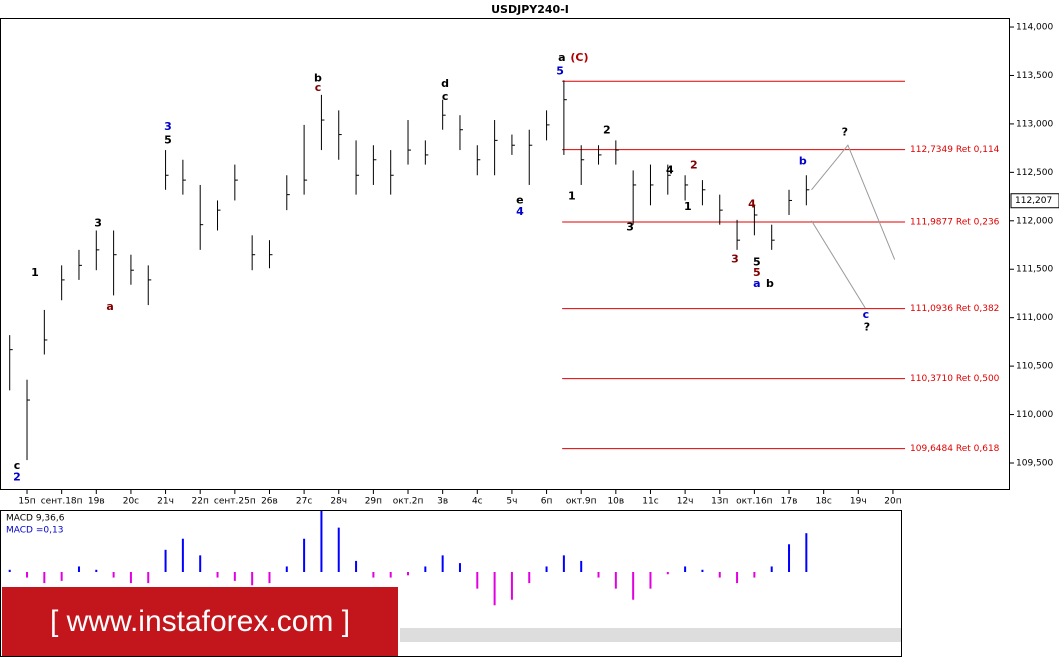  I want to click on x-tick-label: 10в, so click(615, 502).